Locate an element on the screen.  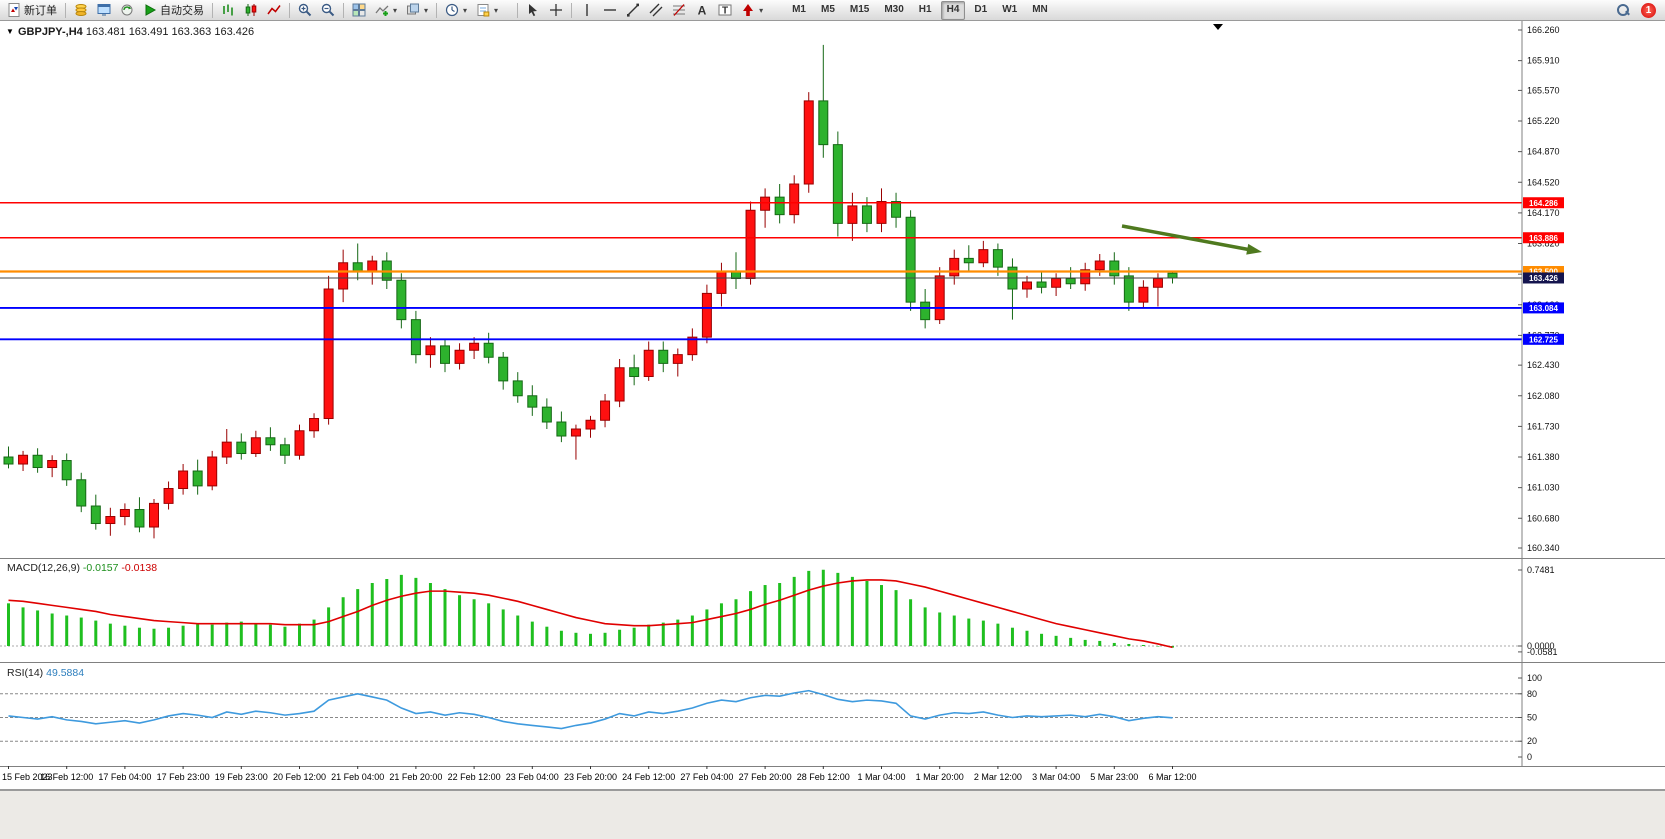
arrows-button: ▾ is located at coordinates (752, 10).